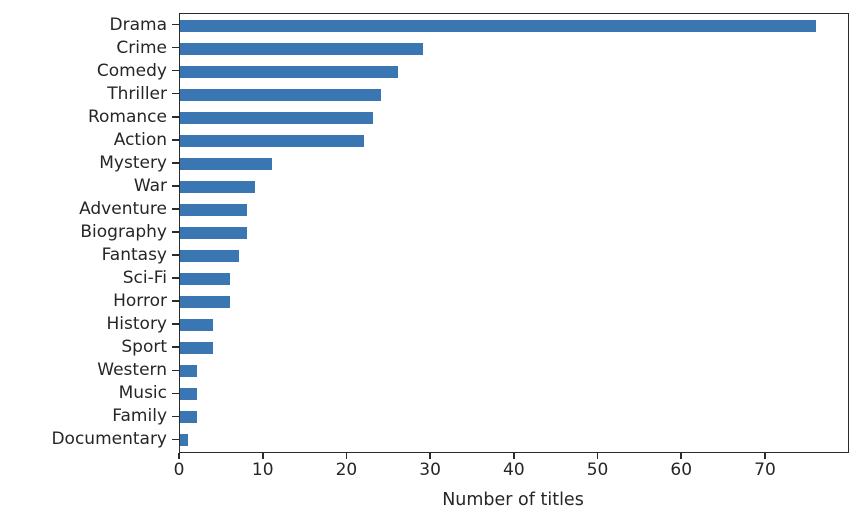 The width and height of the screenshot is (866, 530). What do you see at coordinates (109, 439) in the screenshot?
I see `y-tick-label-documentary: Documentary` at bounding box center [109, 439].